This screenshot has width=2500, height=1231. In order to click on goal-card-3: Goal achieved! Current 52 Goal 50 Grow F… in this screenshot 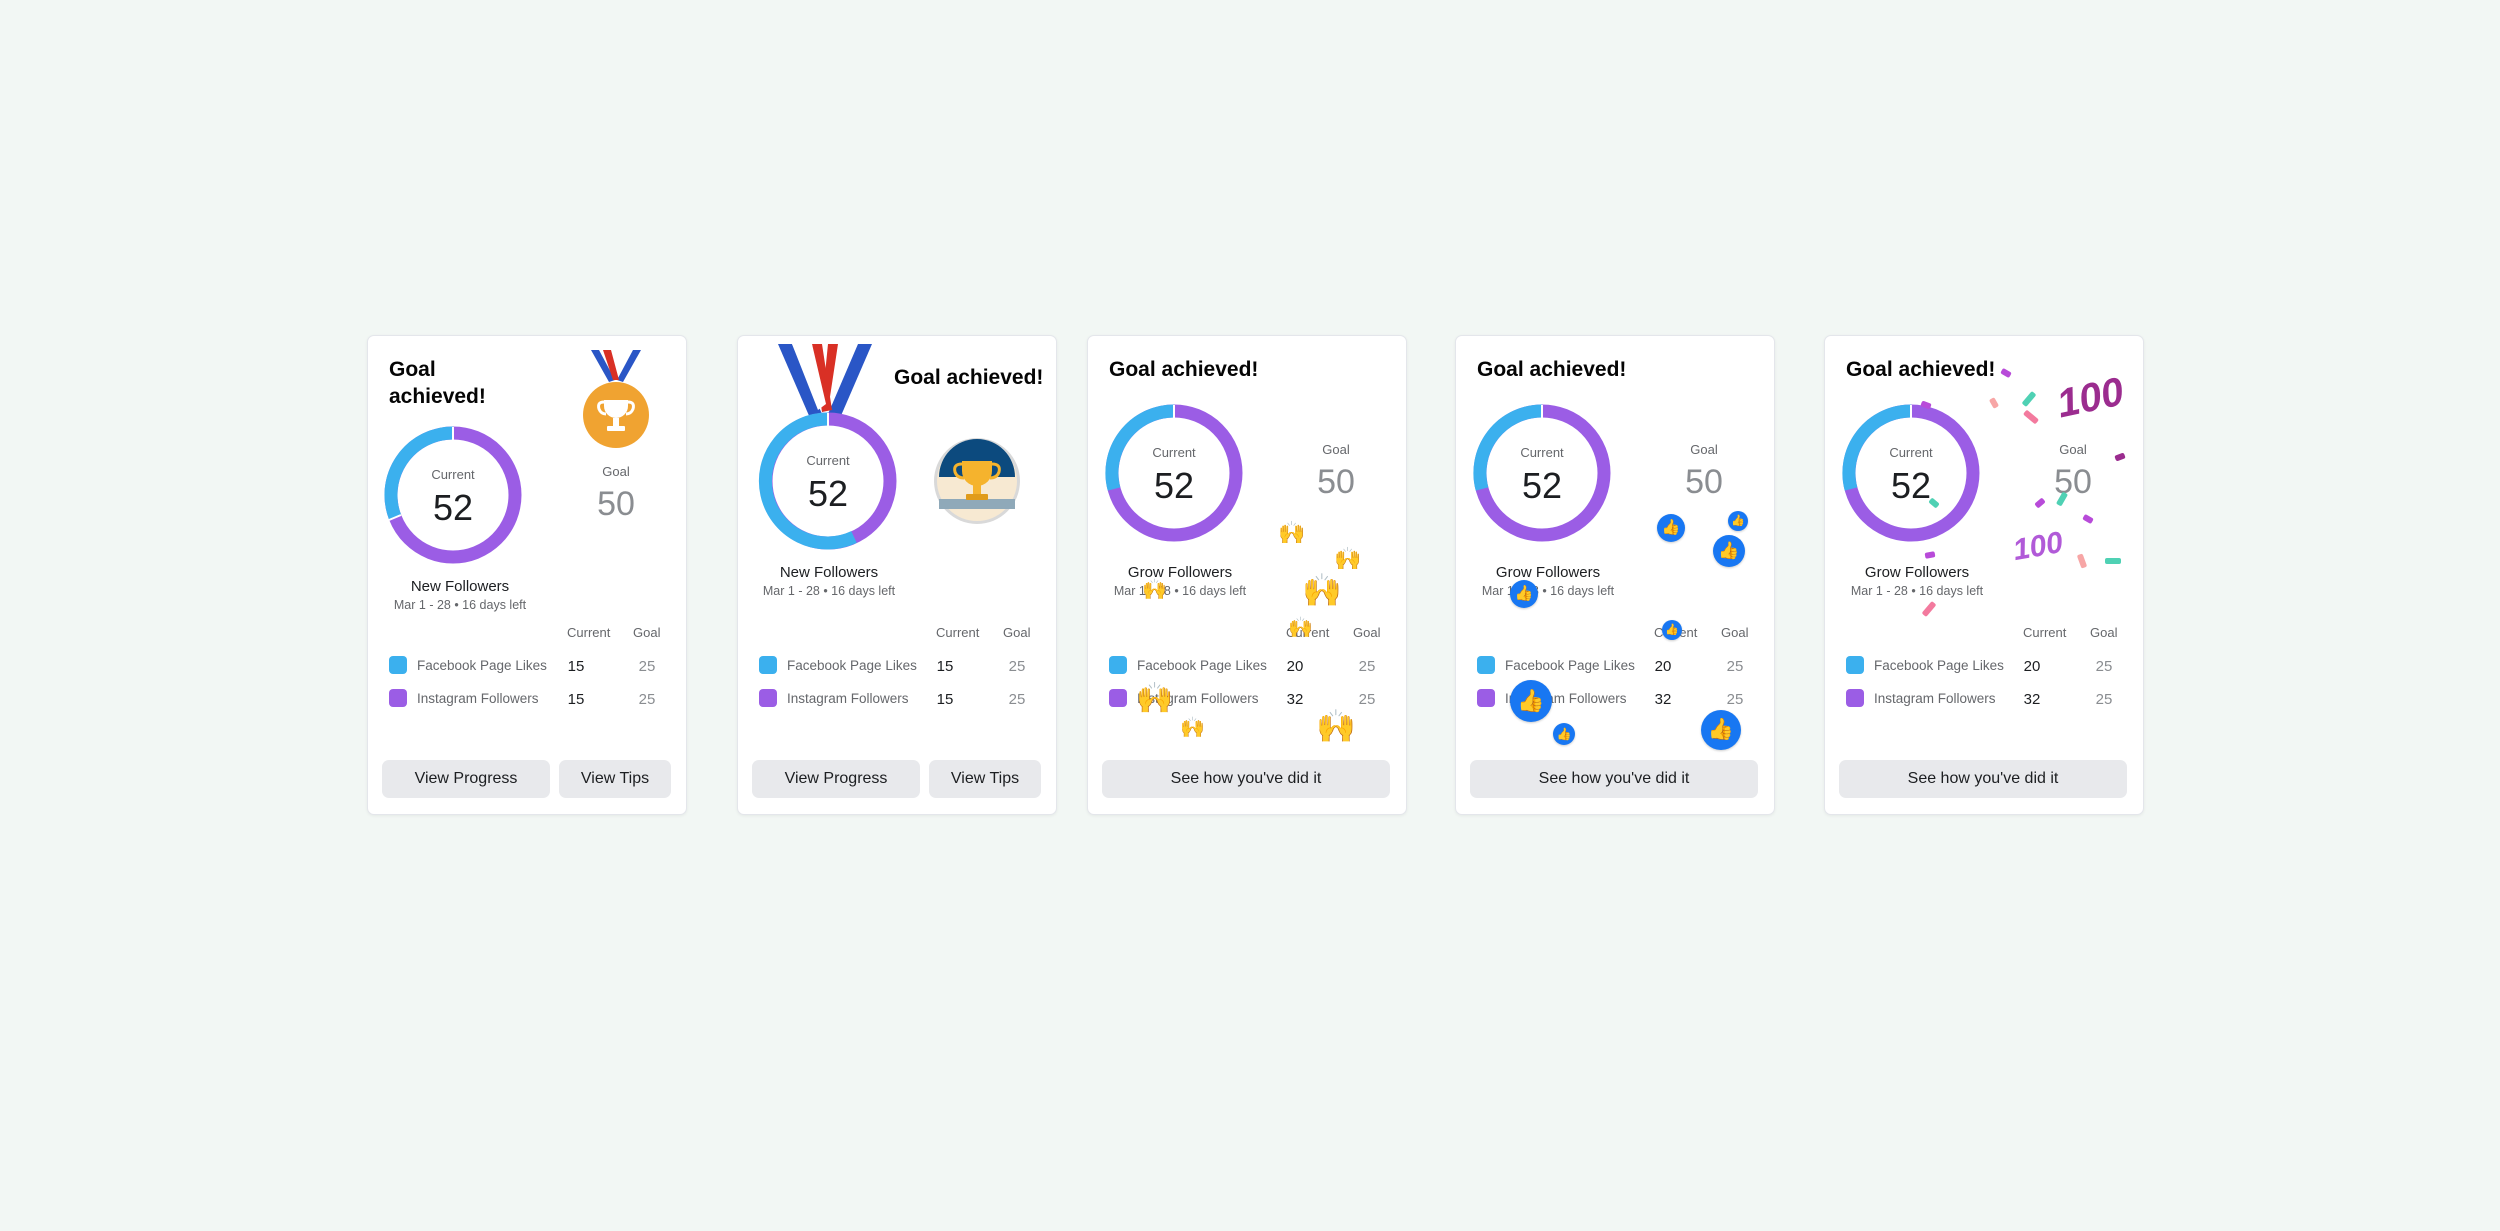, I will do `click(1247, 575)`.